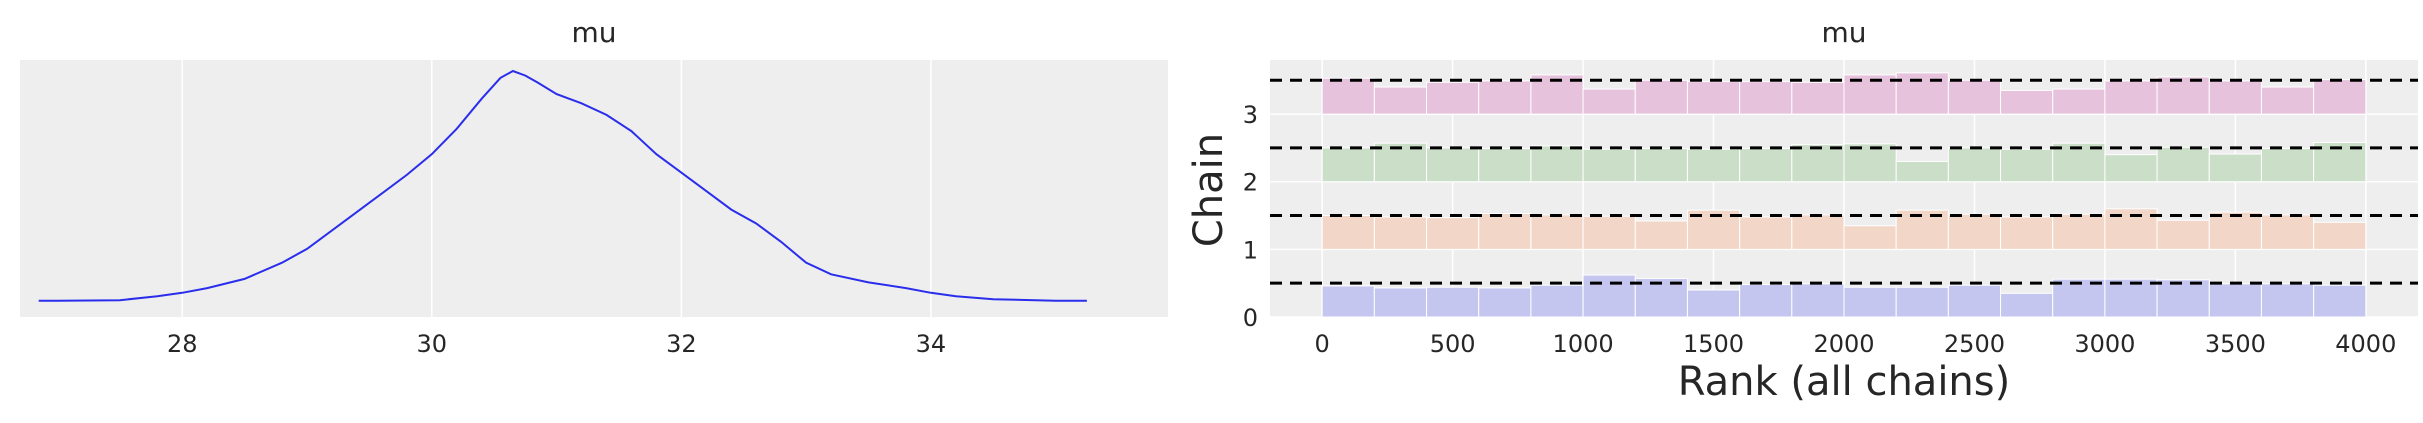 The width and height of the screenshot is (2423, 423). Describe the element at coordinates (182, 344) in the screenshot. I see `kde-x-tick-label: 28` at that location.